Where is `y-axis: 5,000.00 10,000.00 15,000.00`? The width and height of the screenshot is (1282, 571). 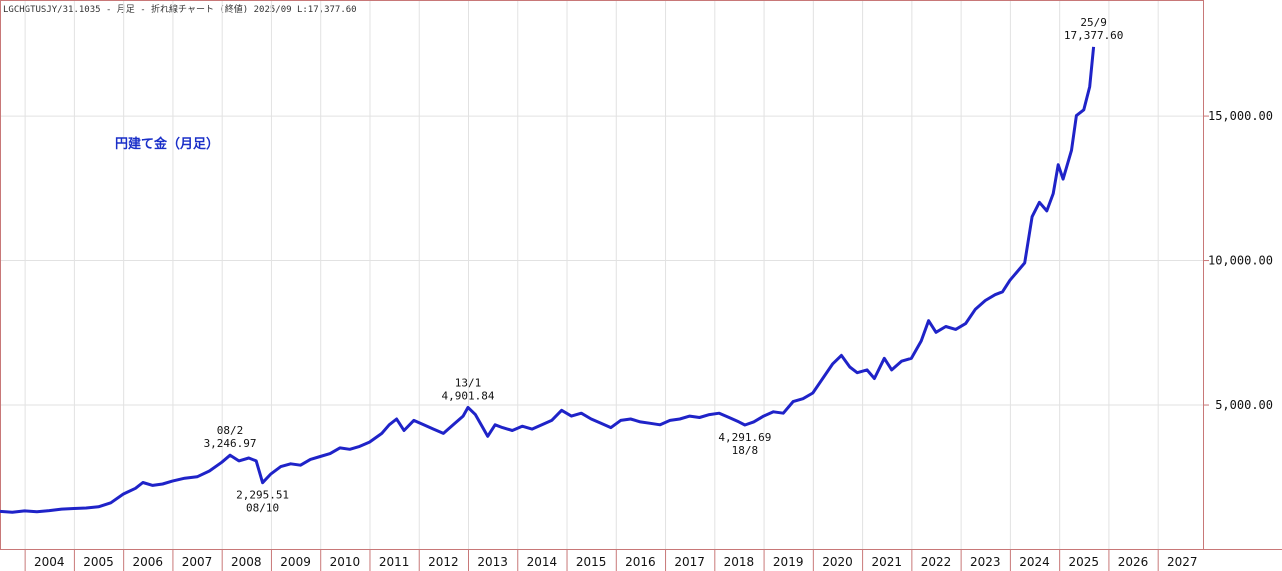 y-axis: 5,000.00 10,000.00 15,000.00 is located at coordinates (1238, 260).